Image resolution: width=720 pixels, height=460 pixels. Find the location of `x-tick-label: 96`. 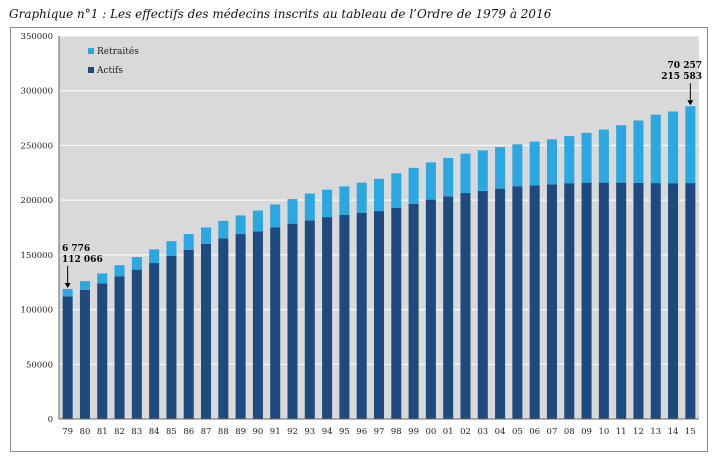

x-tick-label: 96 is located at coordinates (361, 432).